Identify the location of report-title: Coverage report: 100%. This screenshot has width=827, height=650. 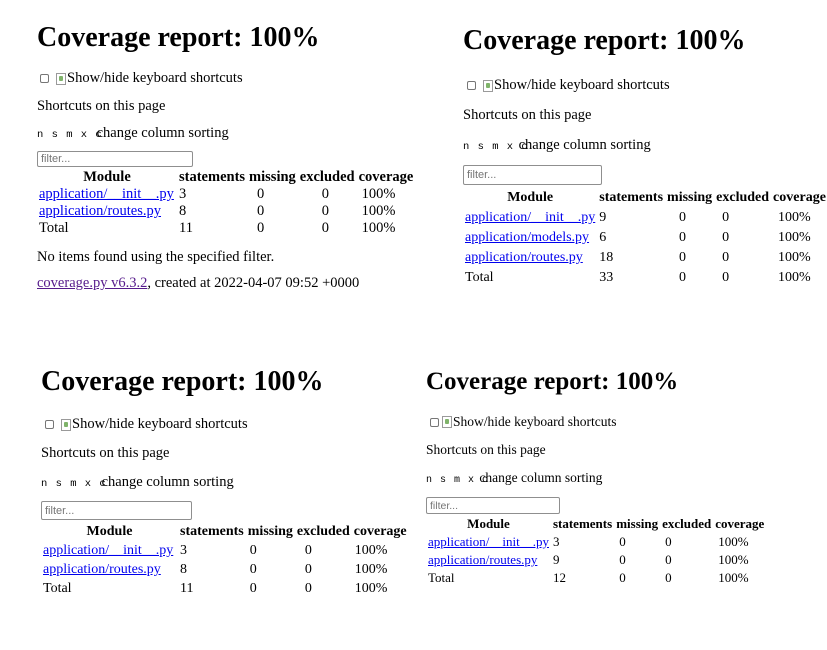
(604, 40).